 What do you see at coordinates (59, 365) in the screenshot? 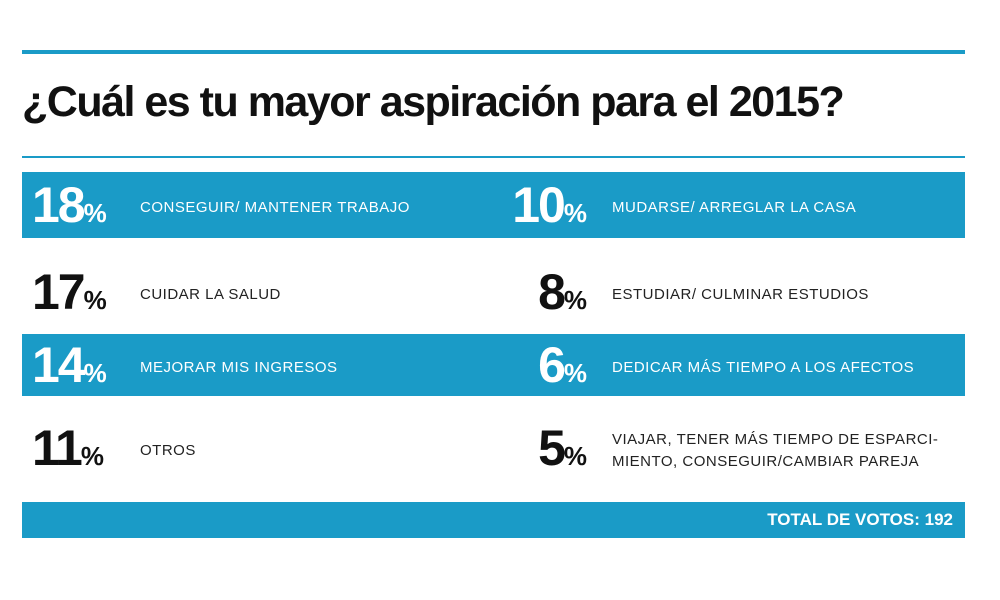
I see `percentage-number: 14` at bounding box center [59, 365].